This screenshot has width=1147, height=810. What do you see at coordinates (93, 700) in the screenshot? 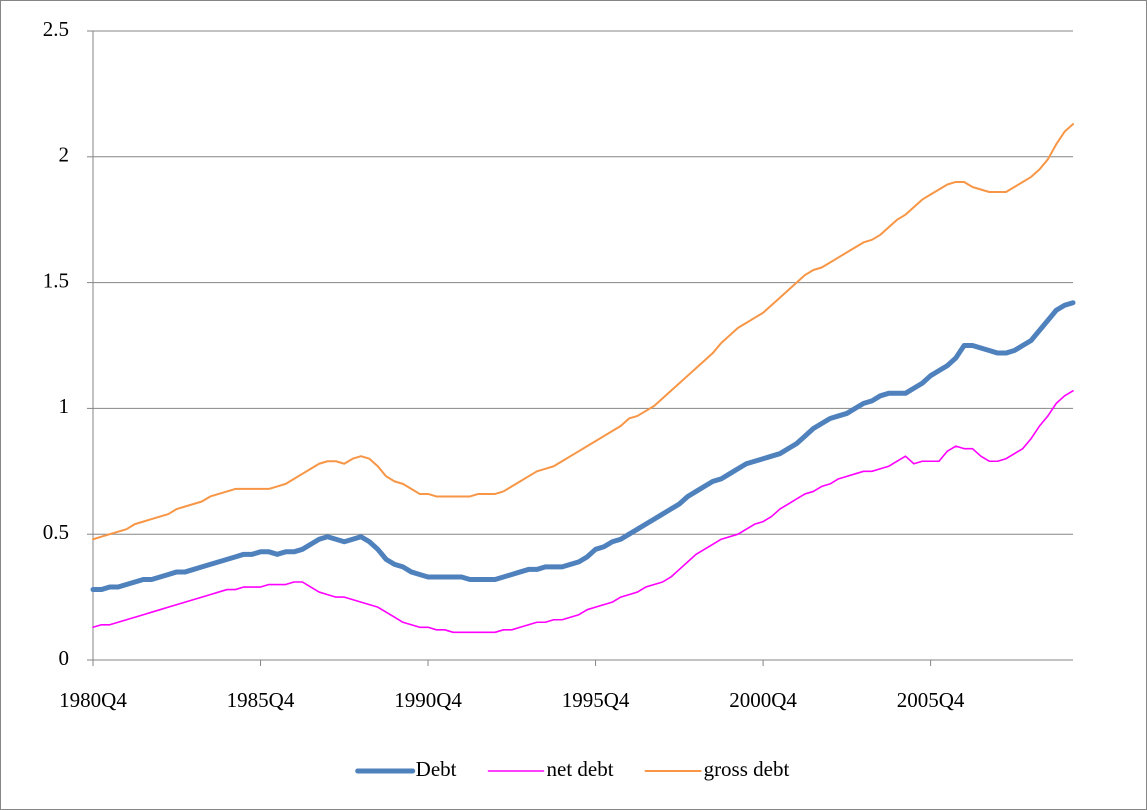
I see `x-tick-label: 1980Q4` at bounding box center [93, 700].